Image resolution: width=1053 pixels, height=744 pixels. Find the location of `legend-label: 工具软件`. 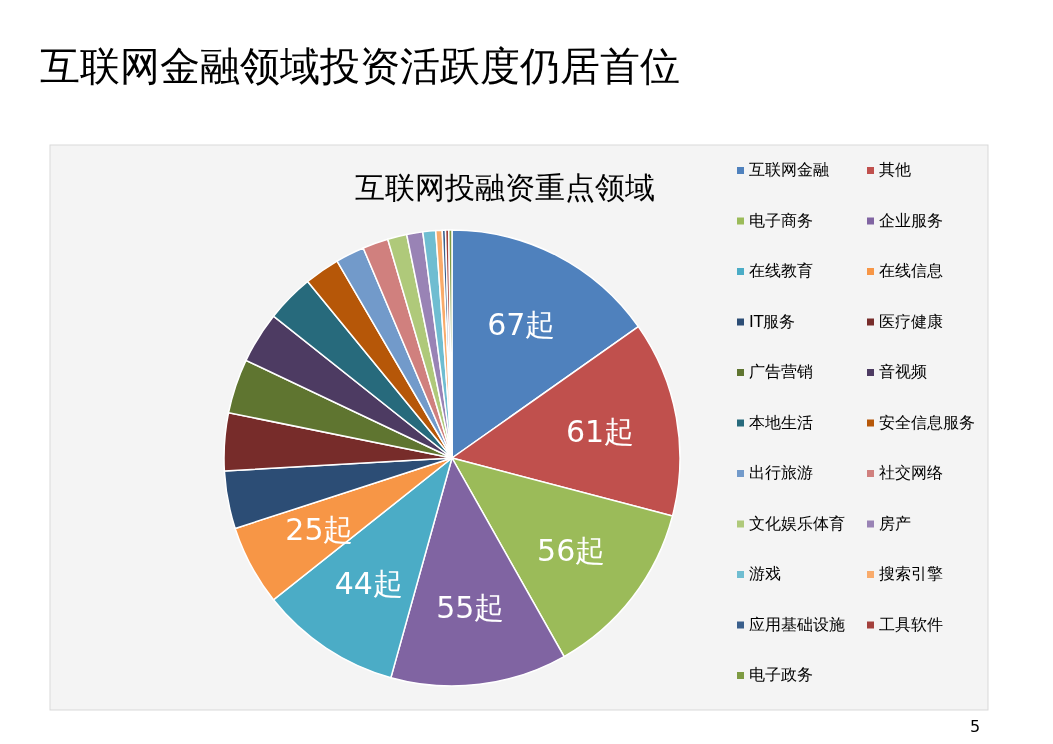

legend-label: 工具软件 is located at coordinates (911, 624).